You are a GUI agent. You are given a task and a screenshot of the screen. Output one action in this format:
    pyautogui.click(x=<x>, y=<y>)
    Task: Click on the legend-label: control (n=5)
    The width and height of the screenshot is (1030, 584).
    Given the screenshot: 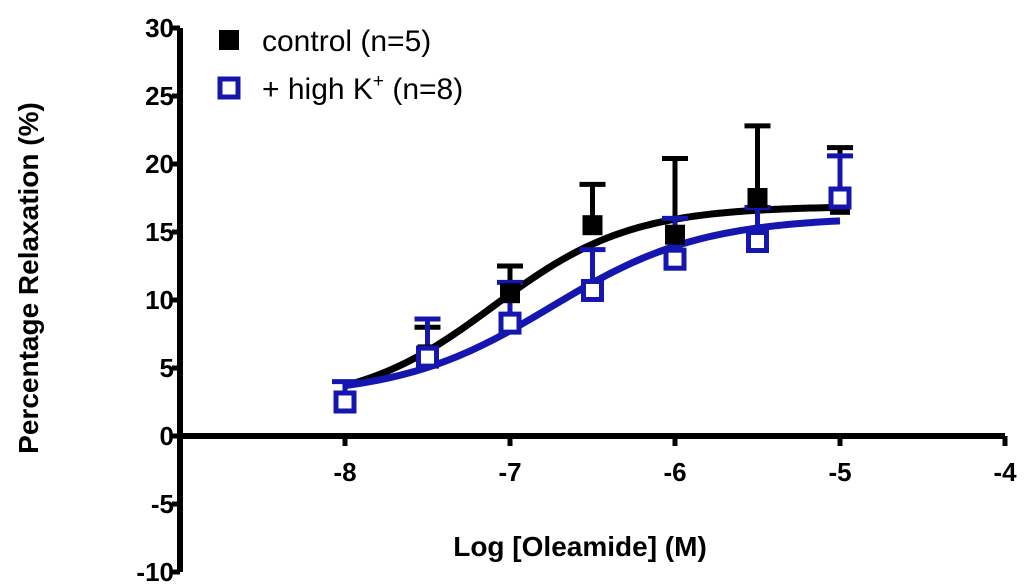 What is the action you would take?
    pyautogui.click(x=346, y=41)
    